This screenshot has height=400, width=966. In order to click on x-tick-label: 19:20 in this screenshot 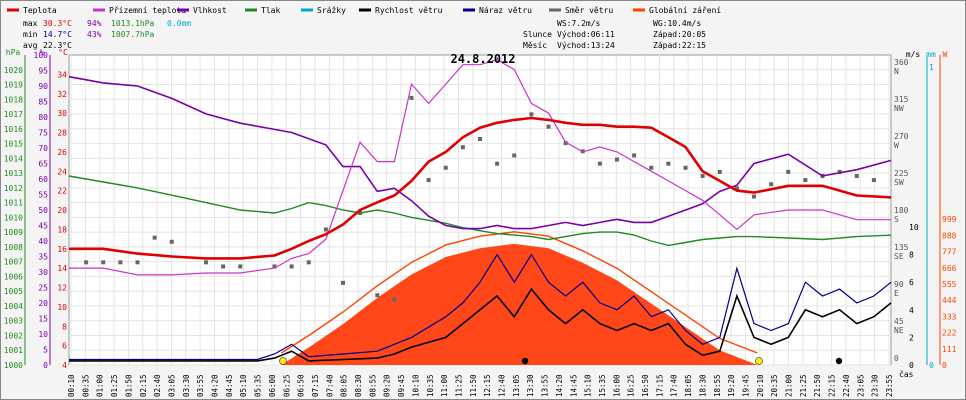, I will do `click(731, 385)`.